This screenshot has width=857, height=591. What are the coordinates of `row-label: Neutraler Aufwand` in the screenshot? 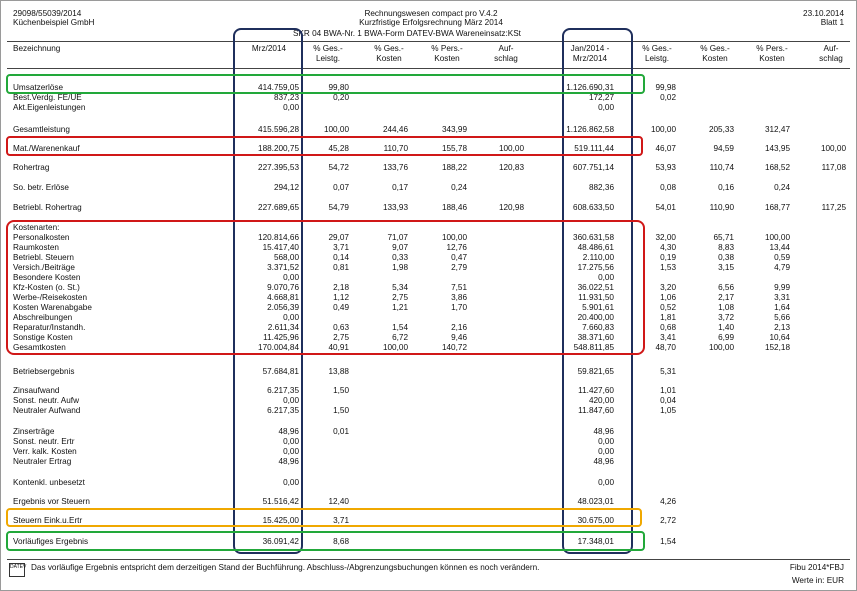 It's located at (47, 410).